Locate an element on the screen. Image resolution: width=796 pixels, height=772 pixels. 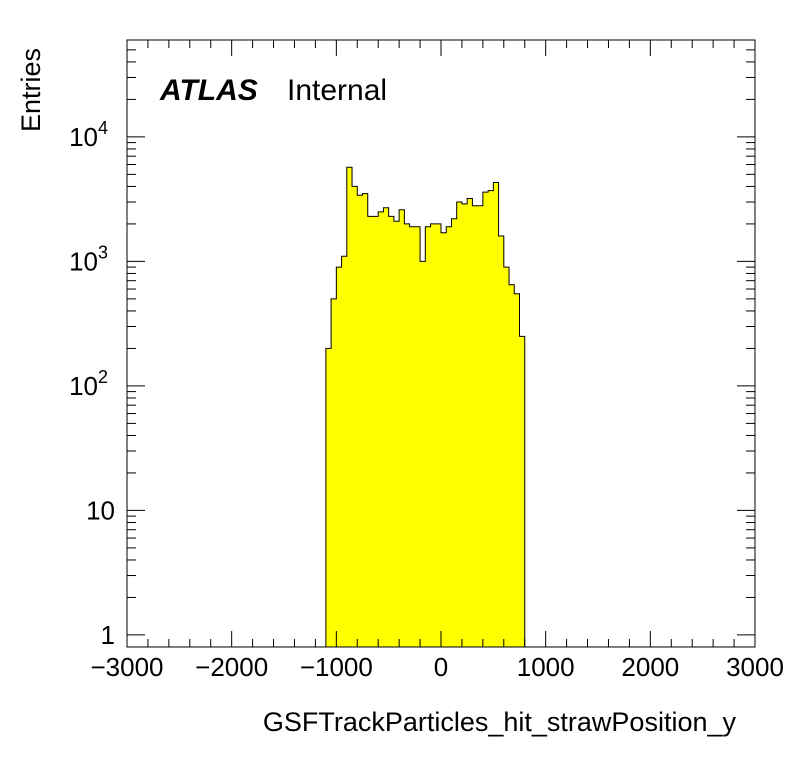
x-tick-label: 1000 is located at coordinates (546, 667).